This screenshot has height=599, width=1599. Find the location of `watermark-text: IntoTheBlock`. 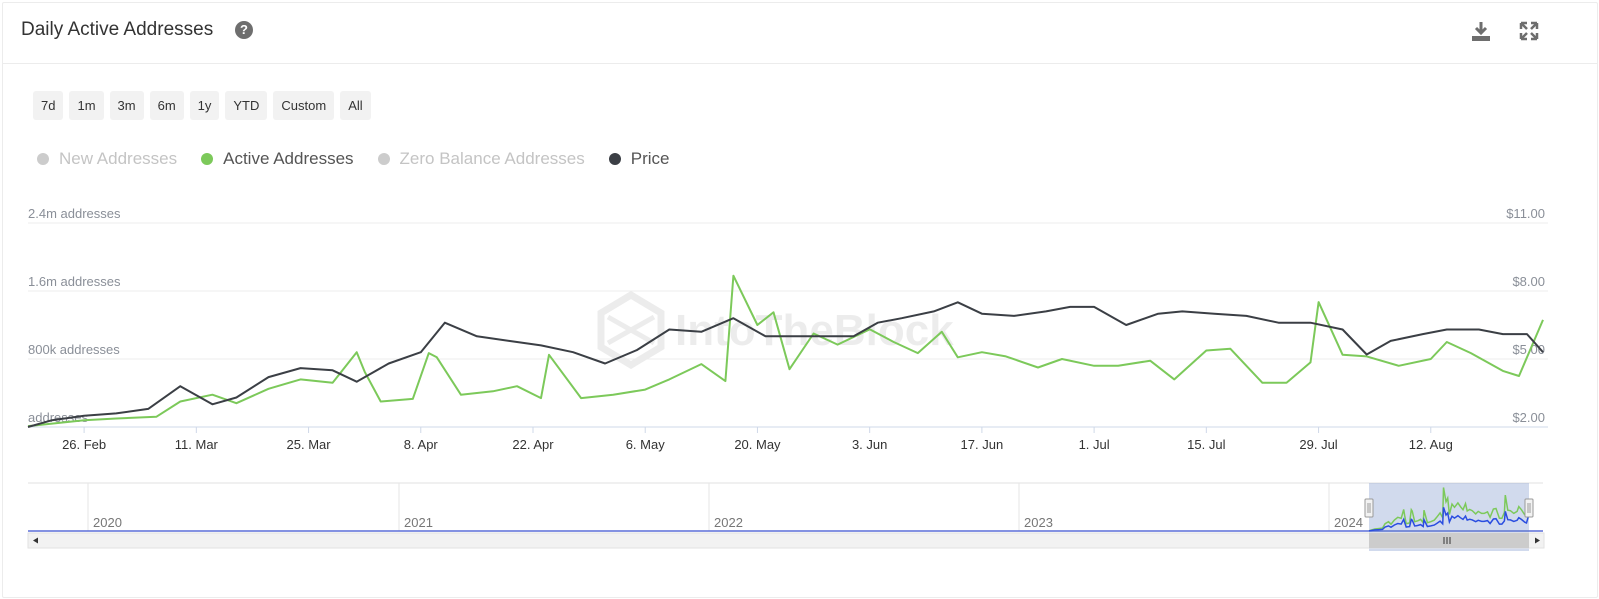

watermark-text: IntoTheBlock is located at coordinates (814, 330).